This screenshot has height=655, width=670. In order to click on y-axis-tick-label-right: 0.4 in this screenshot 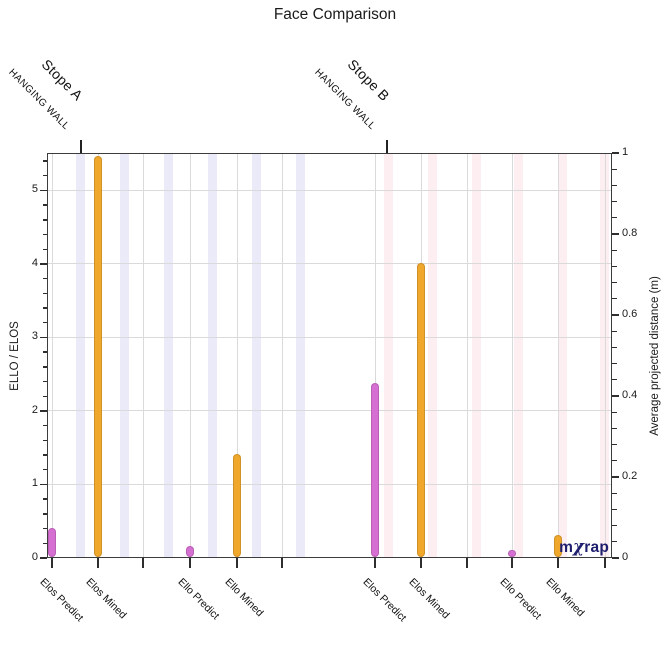, I will do `click(630, 395)`.